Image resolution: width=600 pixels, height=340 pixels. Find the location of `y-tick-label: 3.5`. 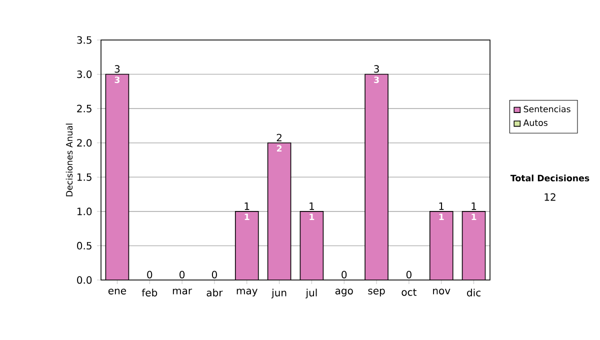

y-tick-label: 3.5 is located at coordinates (84, 40).